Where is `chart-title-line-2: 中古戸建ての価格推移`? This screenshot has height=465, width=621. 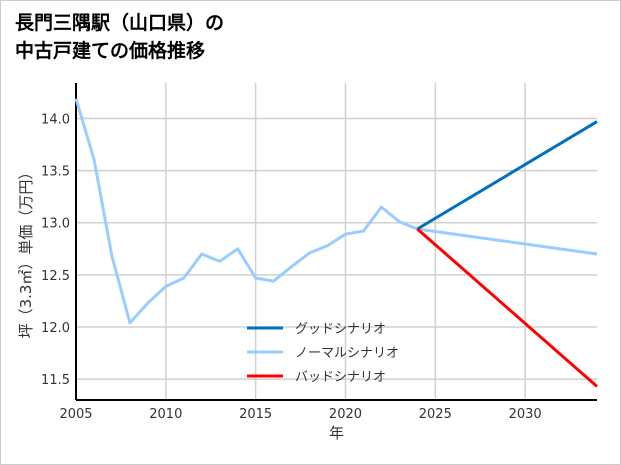 chart-title-line-2: 中古戸建ての価格推移 is located at coordinates (110, 51).